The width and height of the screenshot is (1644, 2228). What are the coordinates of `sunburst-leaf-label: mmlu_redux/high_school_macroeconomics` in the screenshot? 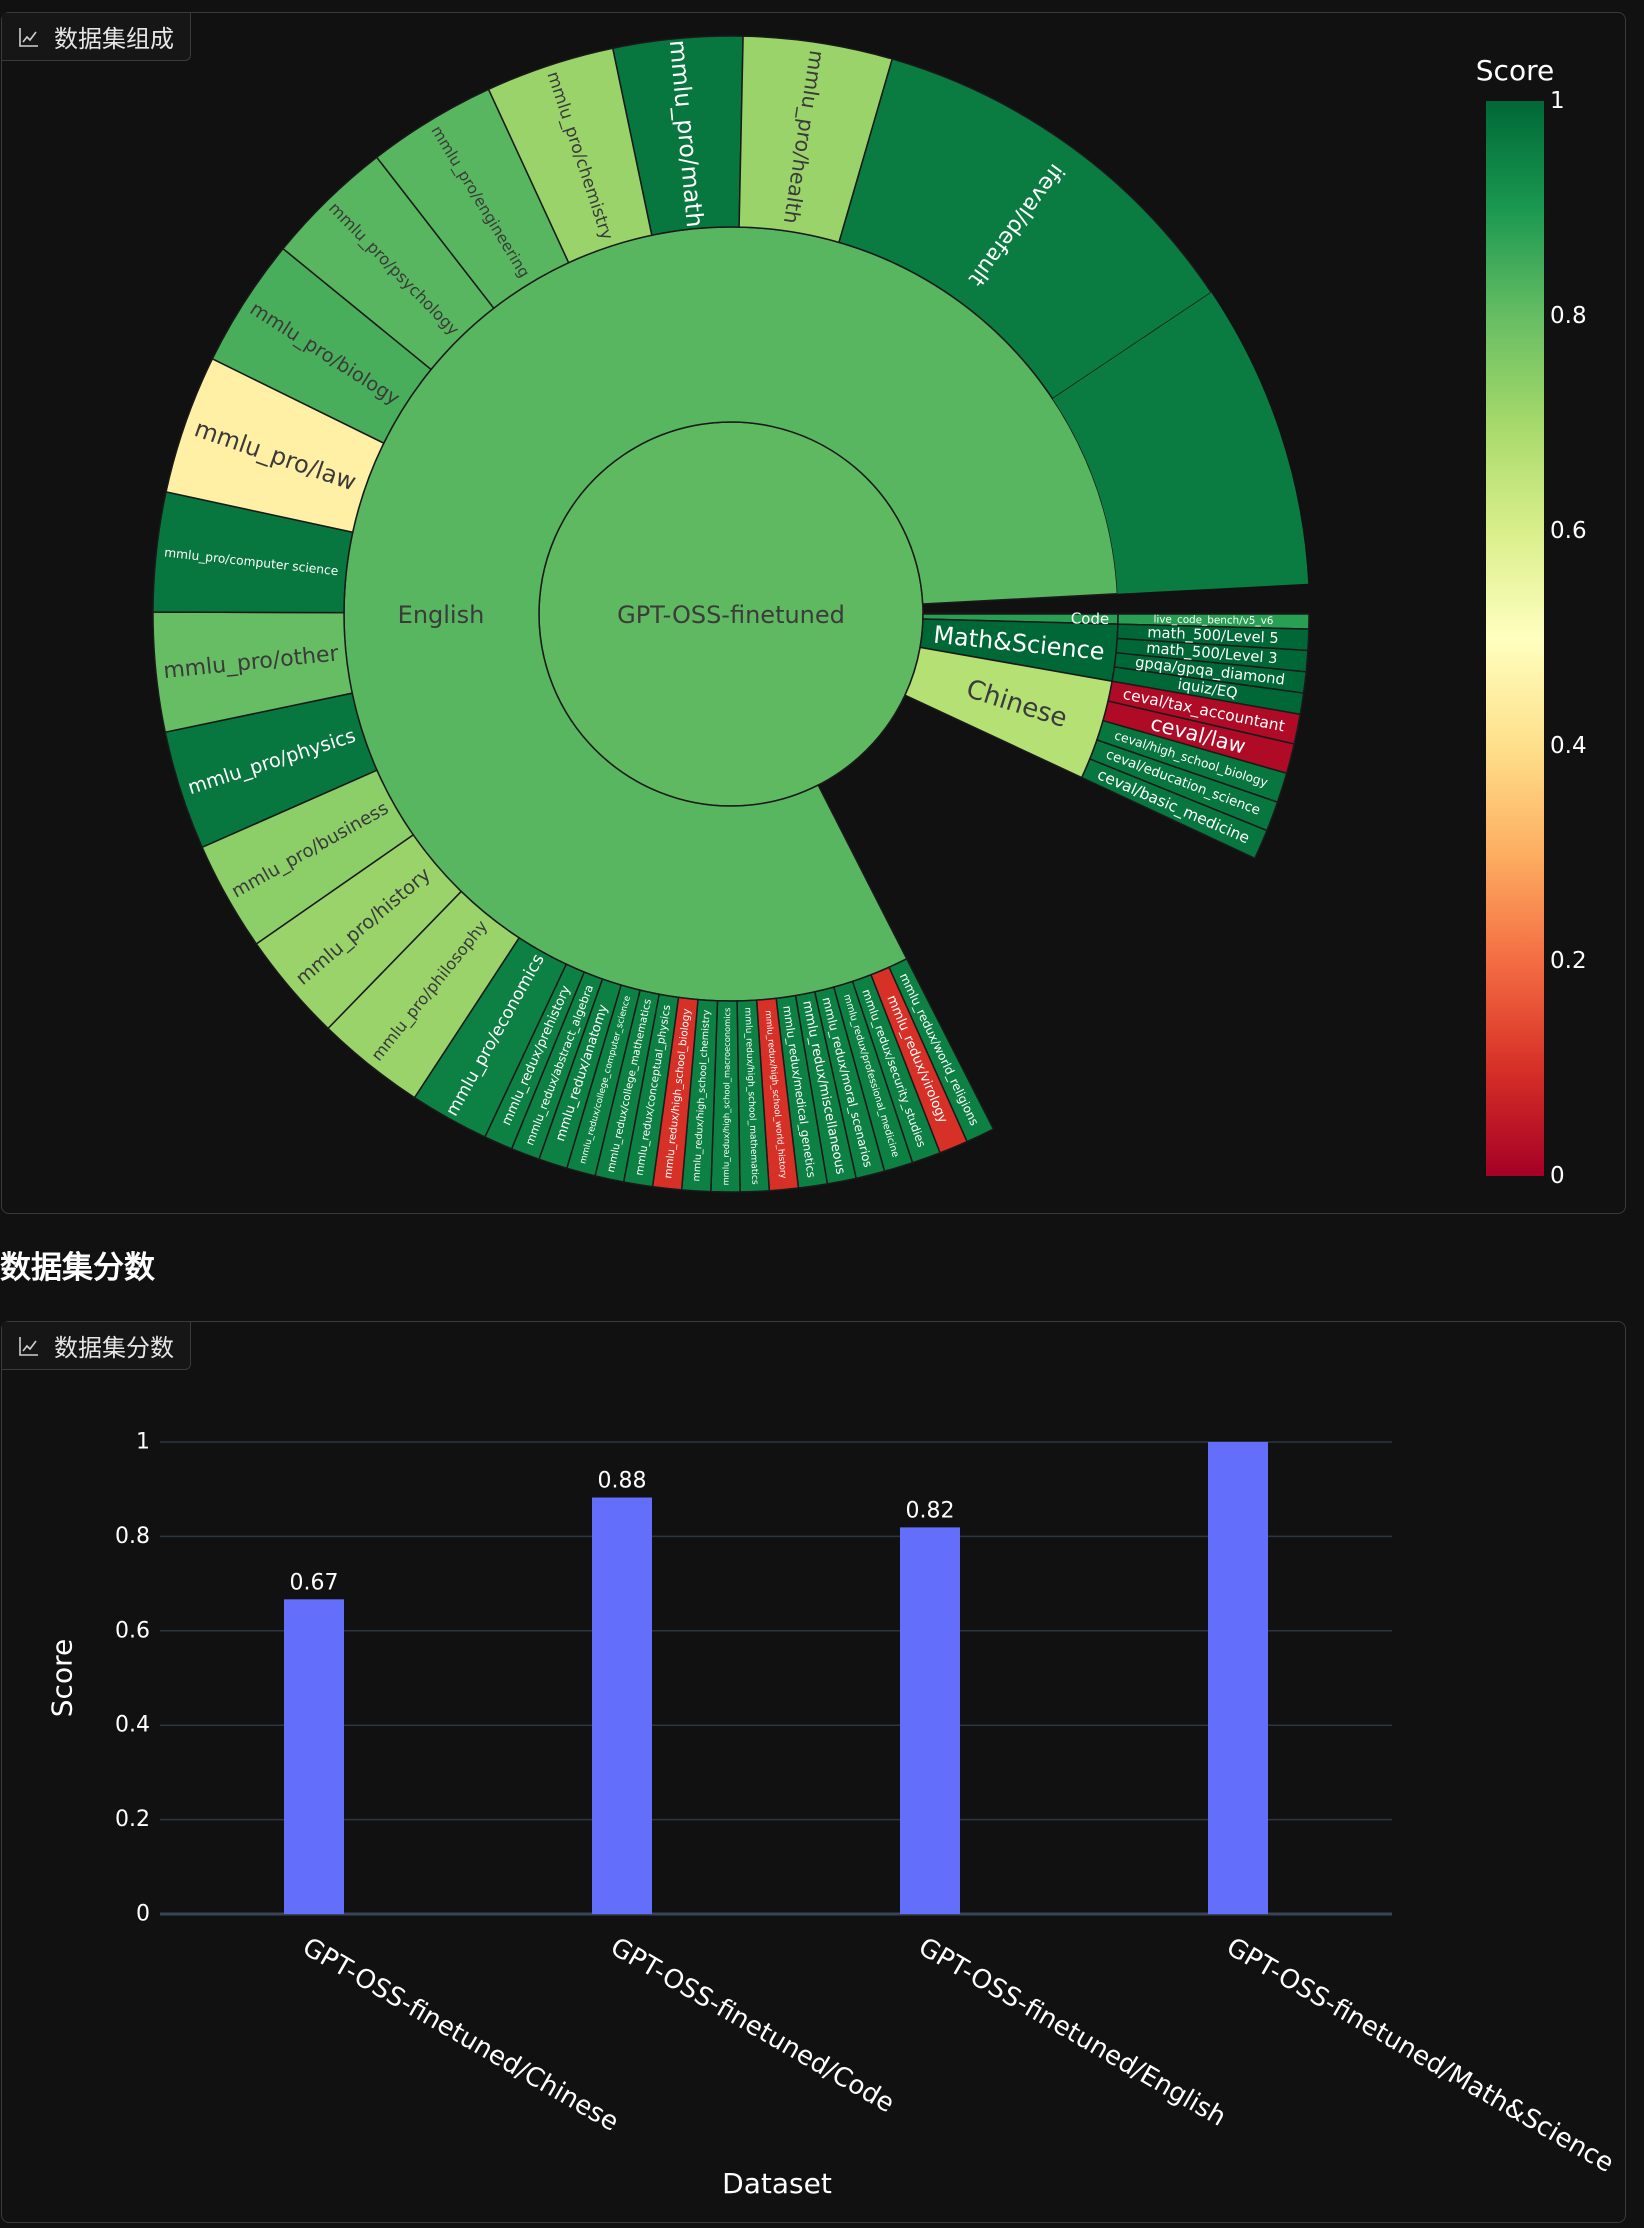 It's located at (727, 1097).